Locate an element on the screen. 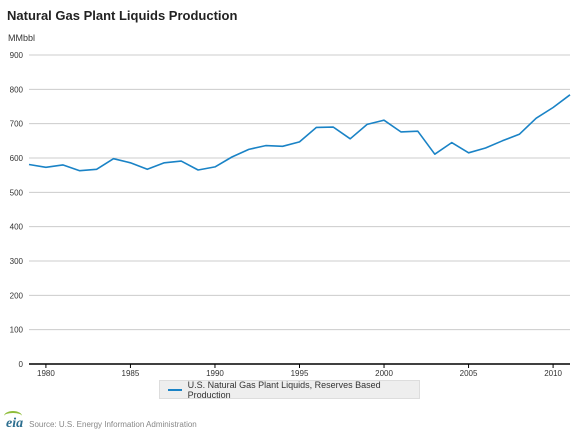 The image size is (580, 435). y-tick-label-200: 200 is located at coordinates (17, 295).